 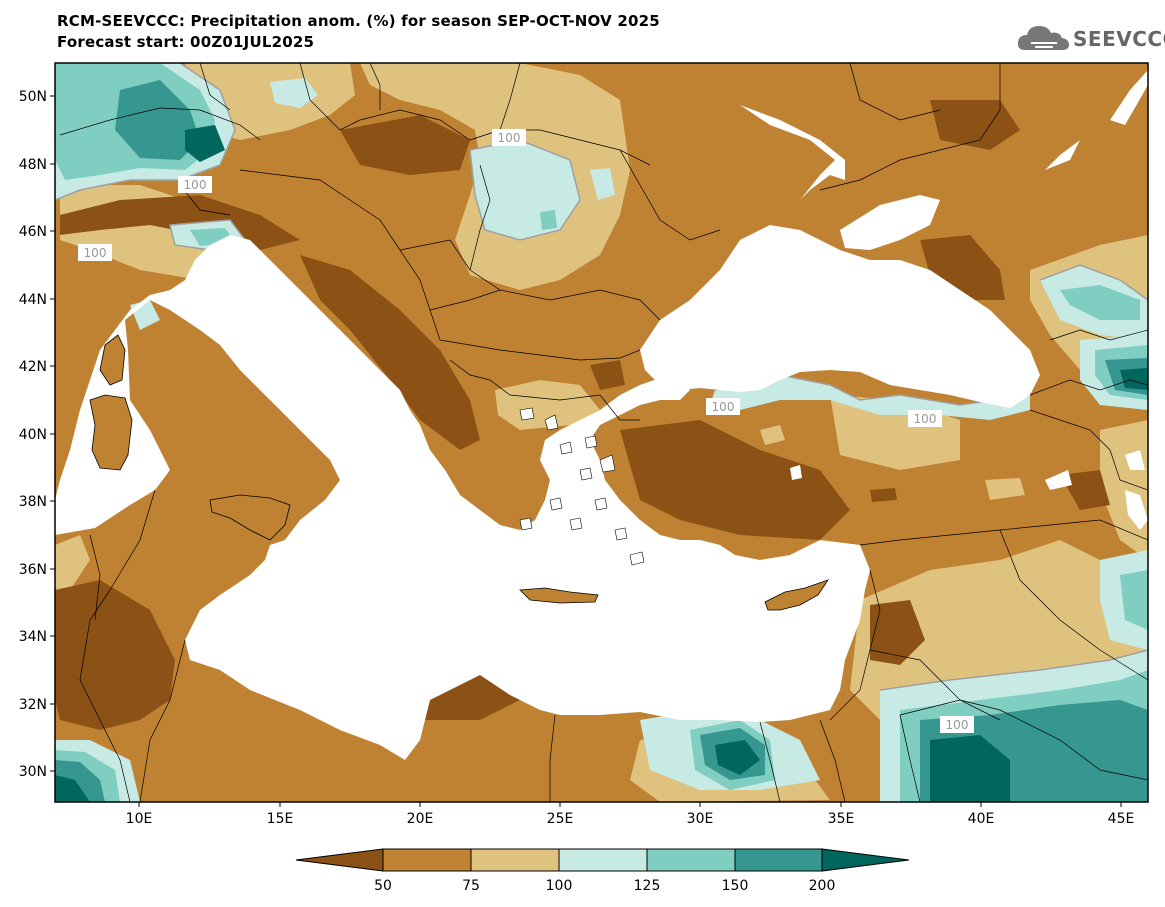 What do you see at coordinates (33, 570) in the screenshot?
I see `lat-label: 36N` at bounding box center [33, 570].